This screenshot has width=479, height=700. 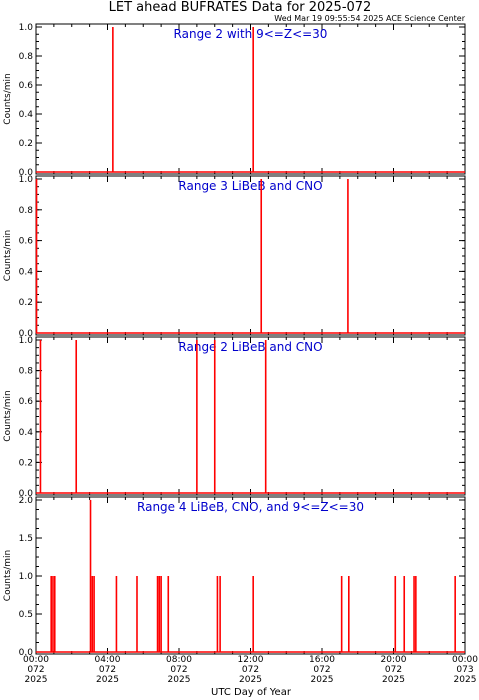 I want to click on x-tick-label-time: 20:00, so click(x=394, y=660).